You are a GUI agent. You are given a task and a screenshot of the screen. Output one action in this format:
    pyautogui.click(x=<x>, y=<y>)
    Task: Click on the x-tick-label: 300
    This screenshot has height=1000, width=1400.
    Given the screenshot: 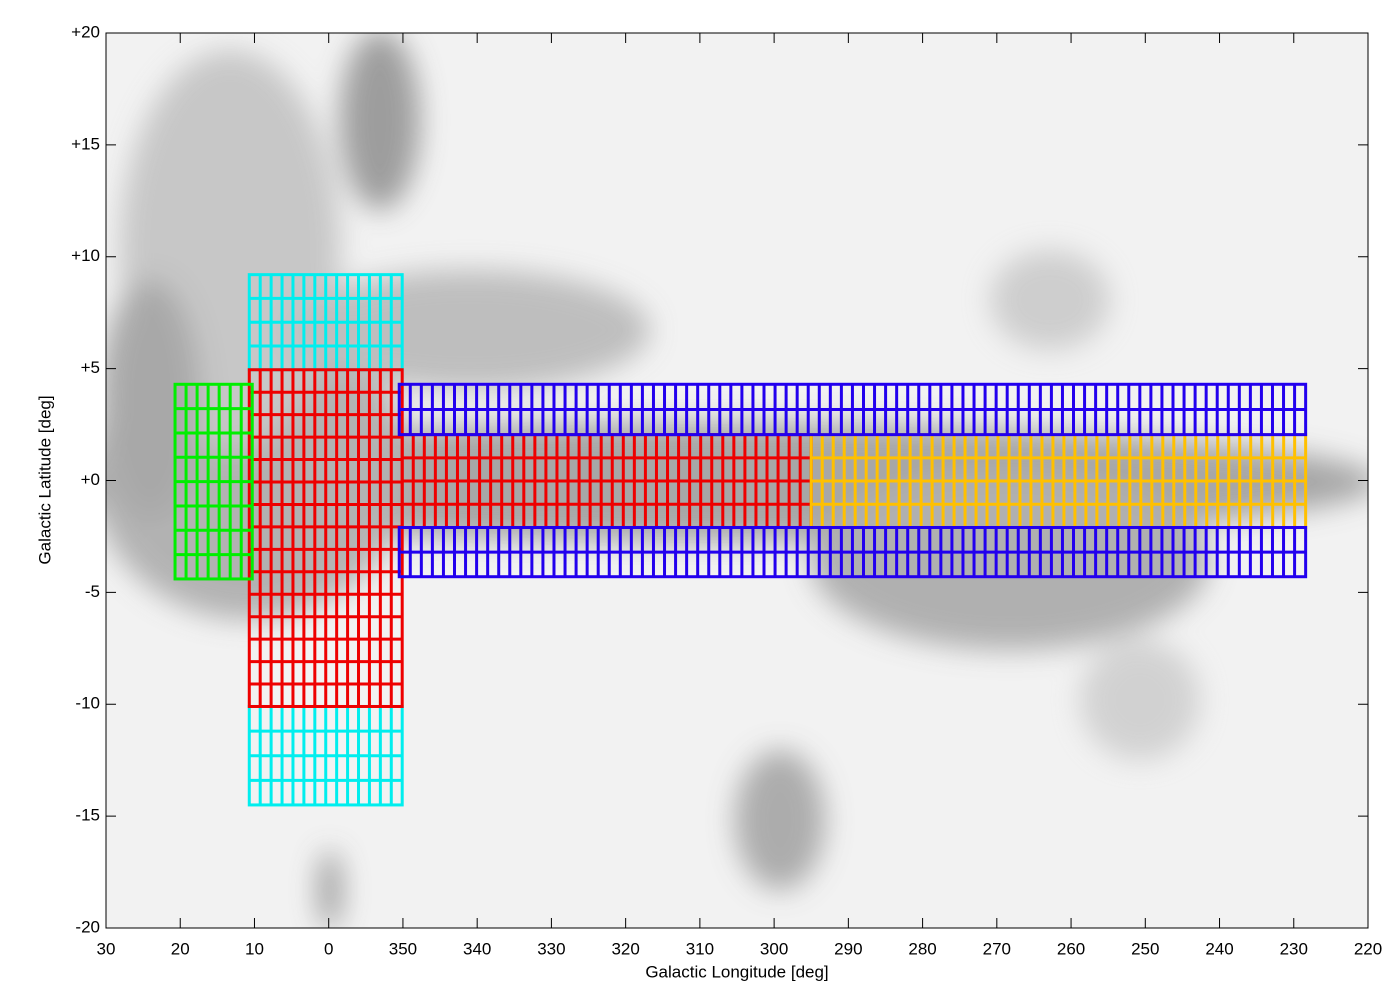 What is the action you would take?
    pyautogui.click(x=774, y=948)
    